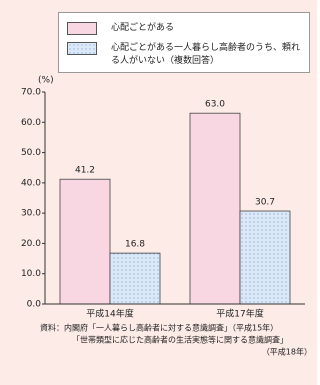  What do you see at coordinates (31, 274) in the screenshot?
I see `y-tick-label: 10.0` at bounding box center [31, 274].